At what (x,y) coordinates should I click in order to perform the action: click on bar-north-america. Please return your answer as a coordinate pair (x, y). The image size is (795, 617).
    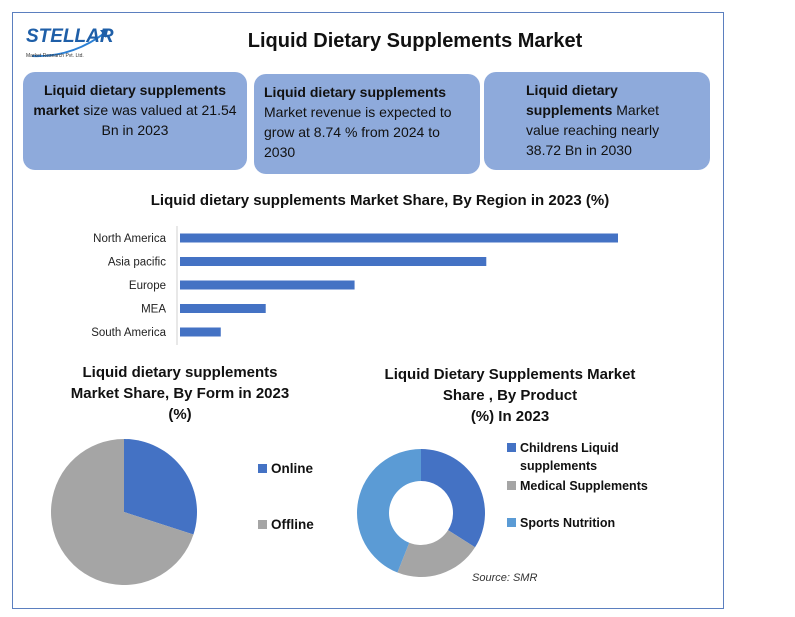
    Looking at the image, I should click on (399, 238).